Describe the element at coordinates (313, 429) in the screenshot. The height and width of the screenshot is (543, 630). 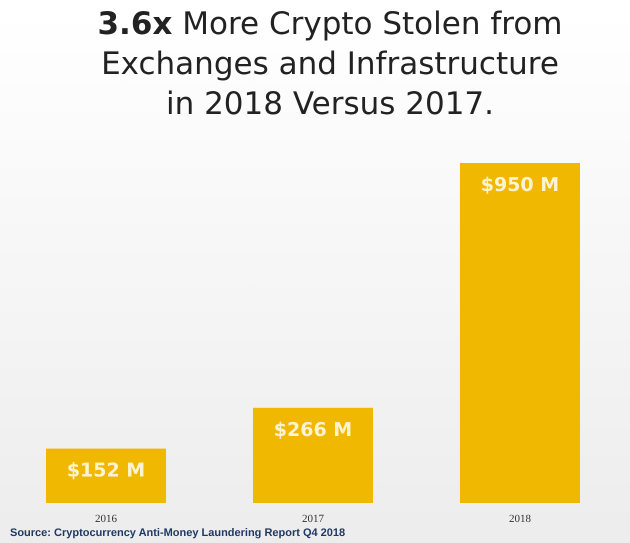
I see `data-label: $266 M` at that location.